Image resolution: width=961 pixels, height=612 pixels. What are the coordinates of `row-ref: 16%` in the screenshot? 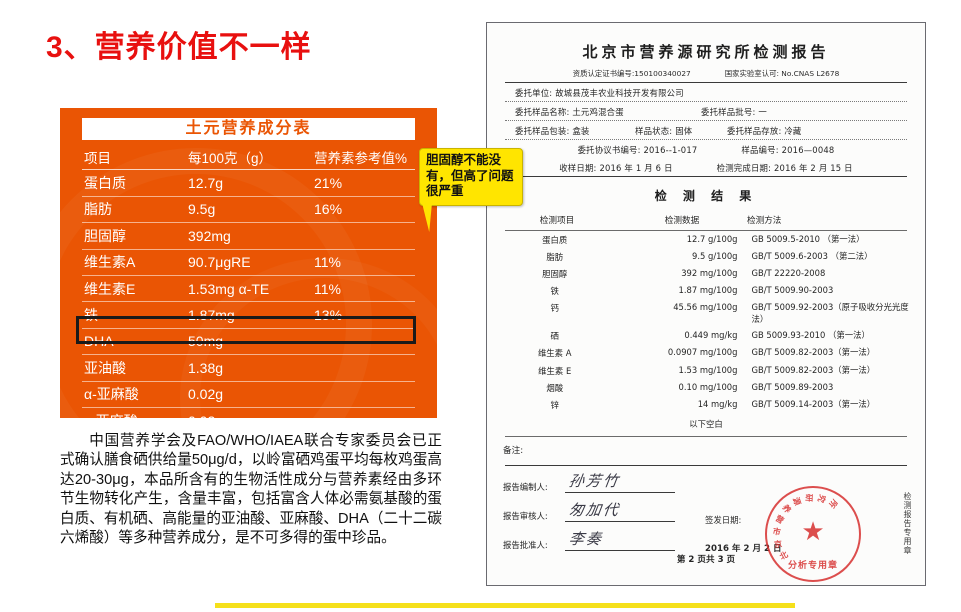 It's located at (328, 209).